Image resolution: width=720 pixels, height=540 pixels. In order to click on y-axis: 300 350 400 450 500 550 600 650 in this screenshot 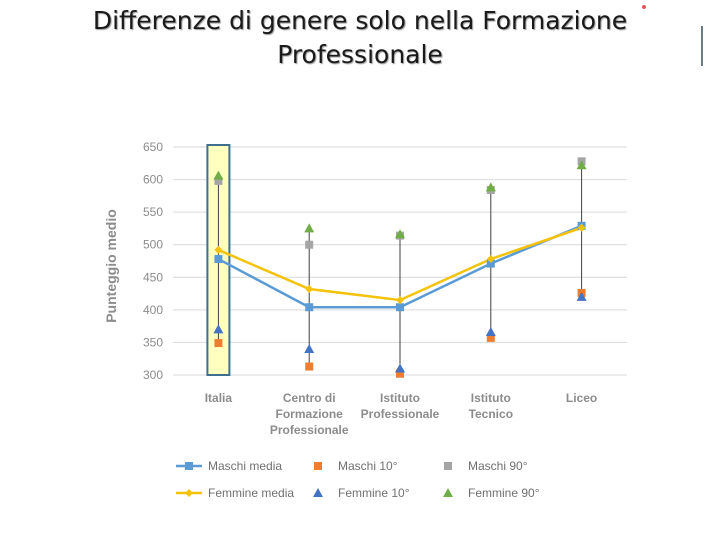, I will do `click(153, 261)`.